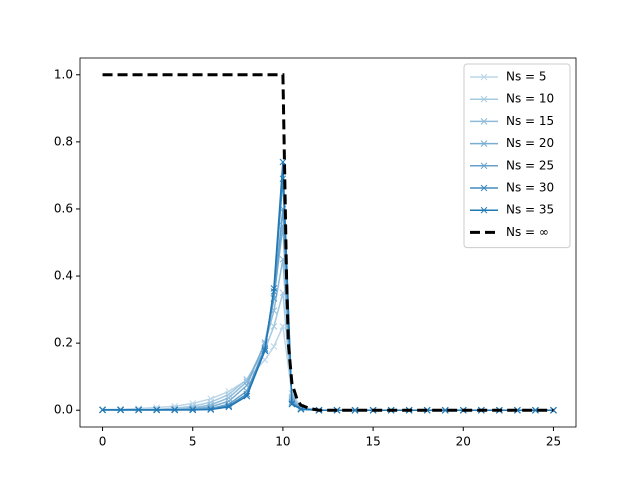  What do you see at coordinates (530, 210) in the screenshot?
I see `legend-label: Ns = 35` at bounding box center [530, 210].